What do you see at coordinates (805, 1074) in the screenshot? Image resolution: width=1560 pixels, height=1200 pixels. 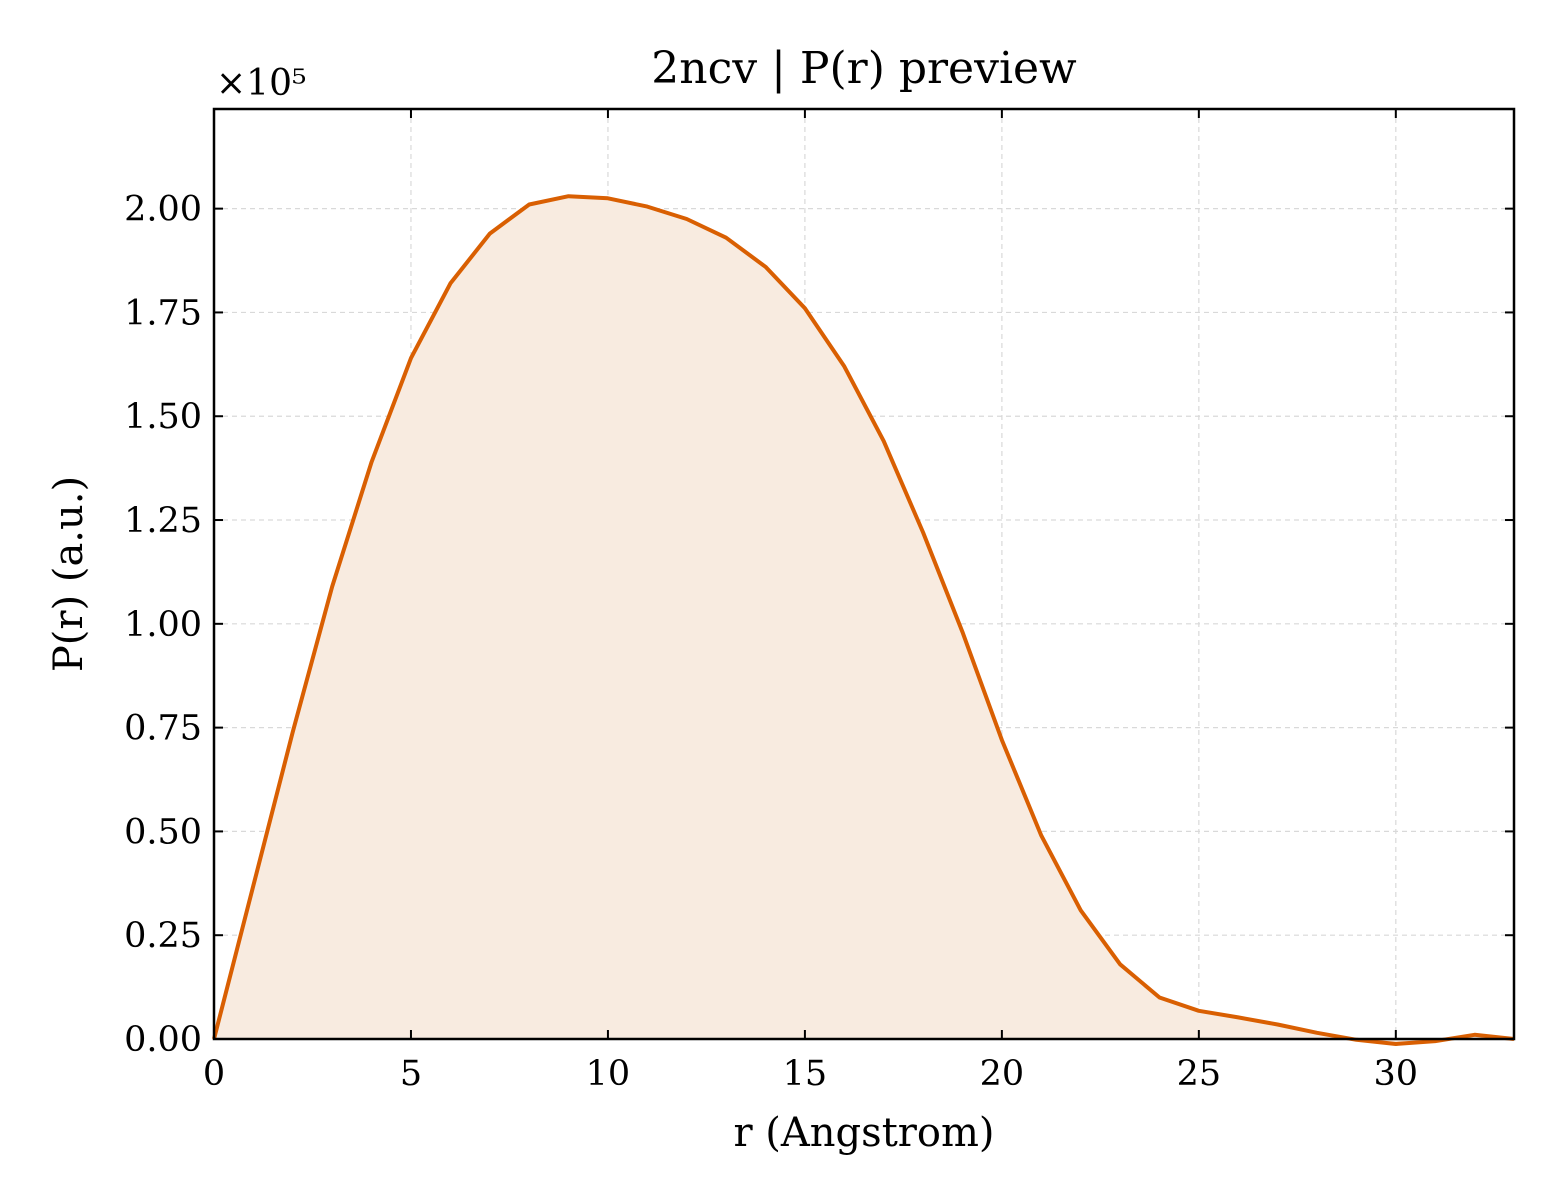 I see `x-tick-label: 15` at bounding box center [805, 1074].